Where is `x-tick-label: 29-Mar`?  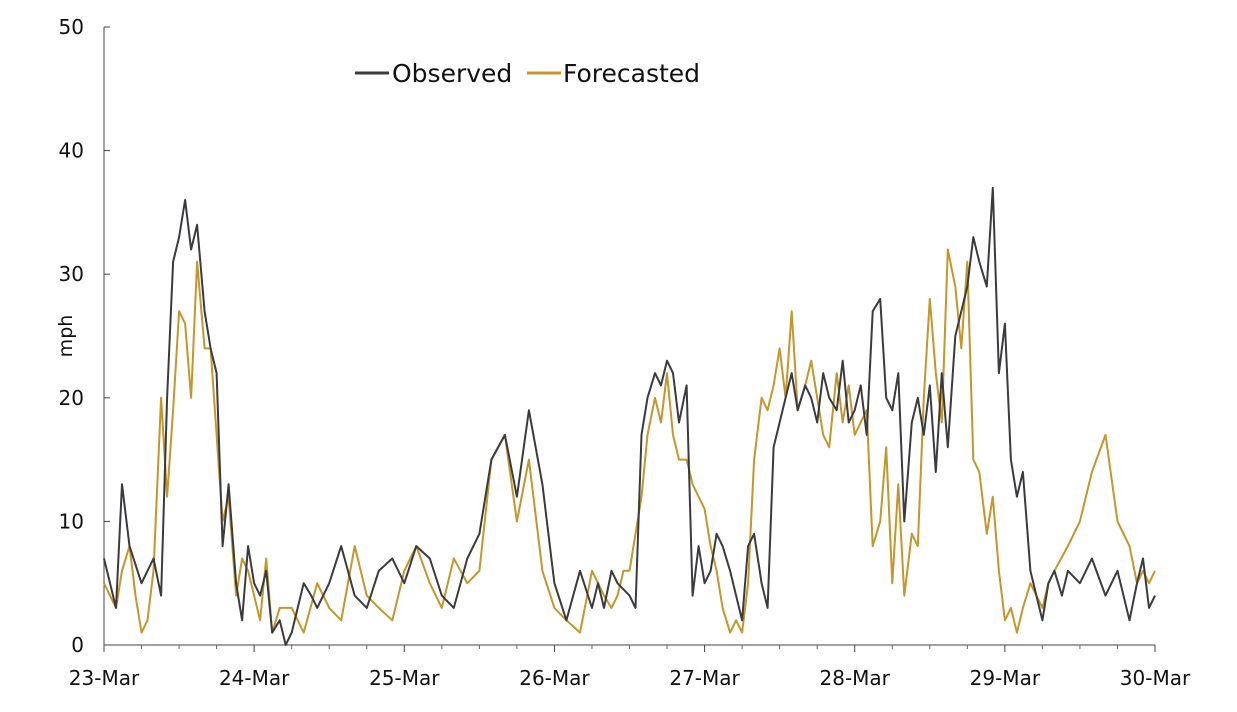
x-tick-label: 29-Mar is located at coordinates (1005, 678).